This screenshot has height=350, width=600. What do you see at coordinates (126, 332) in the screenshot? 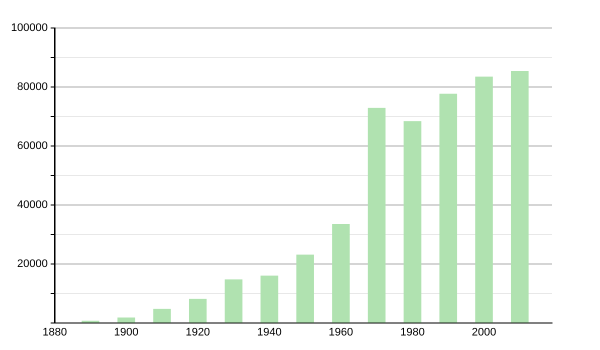
I see `x-tick-label: 1900` at bounding box center [126, 332].